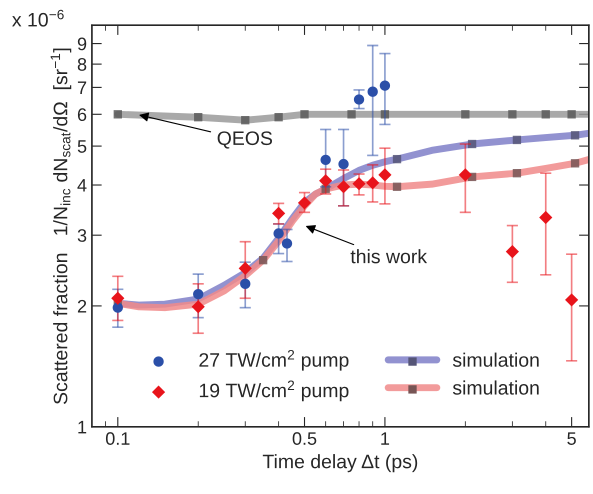 Image resolution: width=593 pixels, height=494 pixels. Describe the element at coordinates (61, 226) in the screenshot. I see `y-axis-title: Scattered fraction 1/N$_{inc}$ dN$_{scat}$/dΩ [sr$^{−1}$]` at that location.